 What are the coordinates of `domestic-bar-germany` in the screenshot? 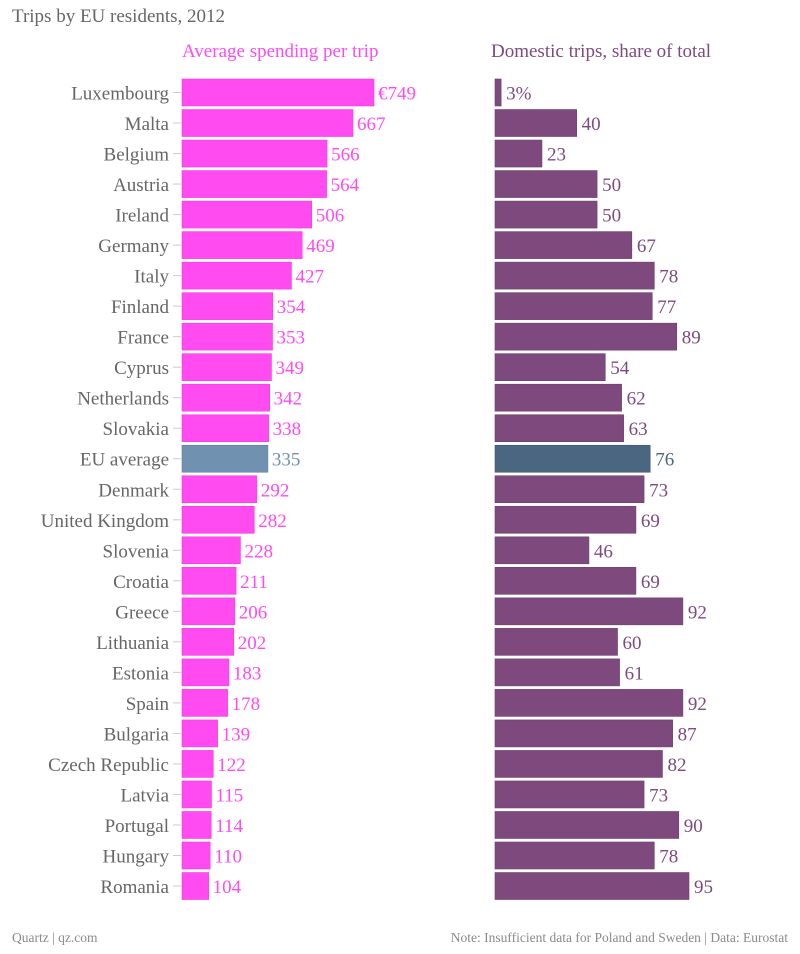 It's located at (563, 245).